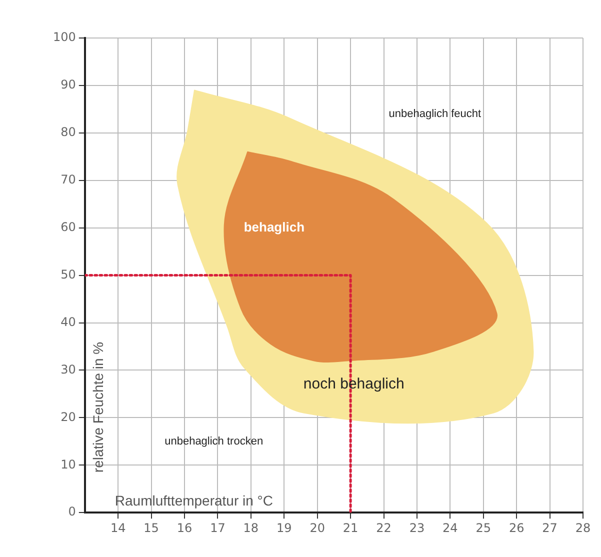  I want to click on x-tick-label: 20, so click(317, 527).